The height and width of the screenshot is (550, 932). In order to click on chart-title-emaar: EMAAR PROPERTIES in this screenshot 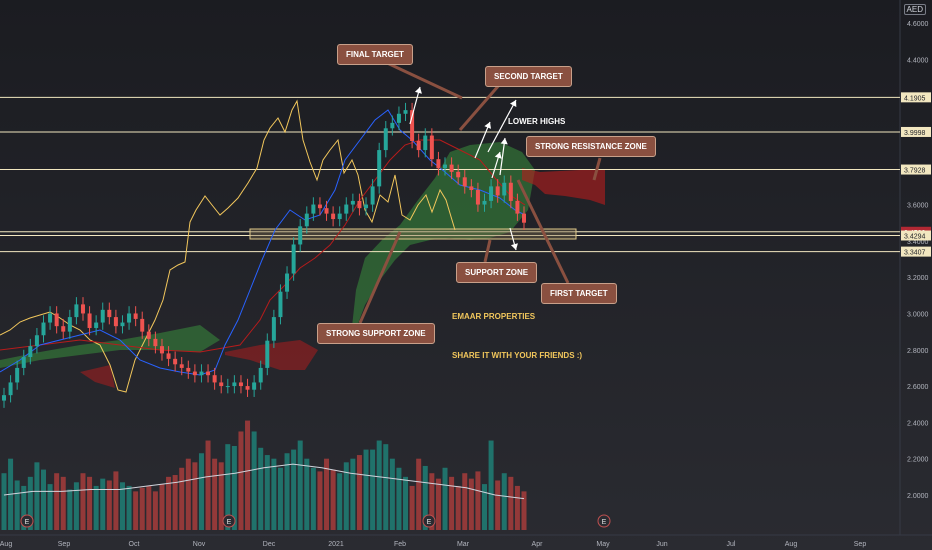, I will do `click(494, 316)`.